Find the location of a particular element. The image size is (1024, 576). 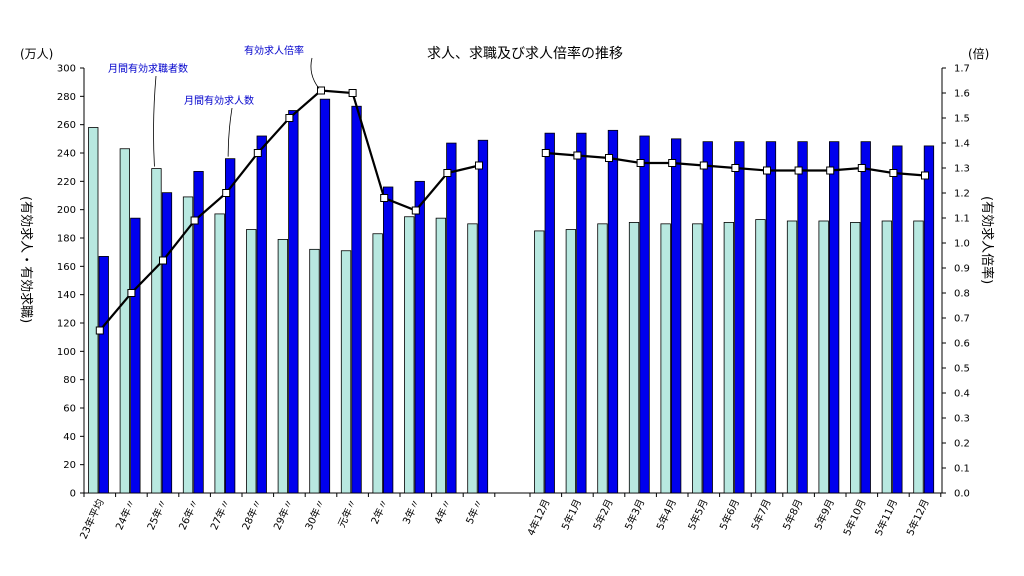

left-tick-label: 300 is located at coordinates (66, 69).